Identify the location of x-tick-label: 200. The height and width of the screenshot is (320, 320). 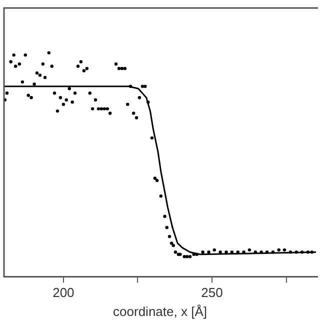
(63, 292).